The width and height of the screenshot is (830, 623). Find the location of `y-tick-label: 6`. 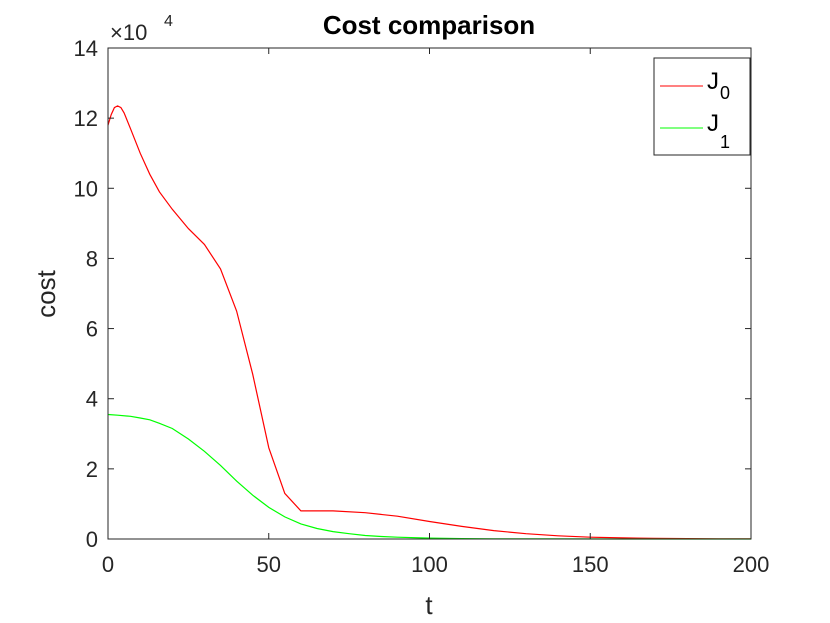

y-tick-label: 6 is located at coordinates (92, 329).